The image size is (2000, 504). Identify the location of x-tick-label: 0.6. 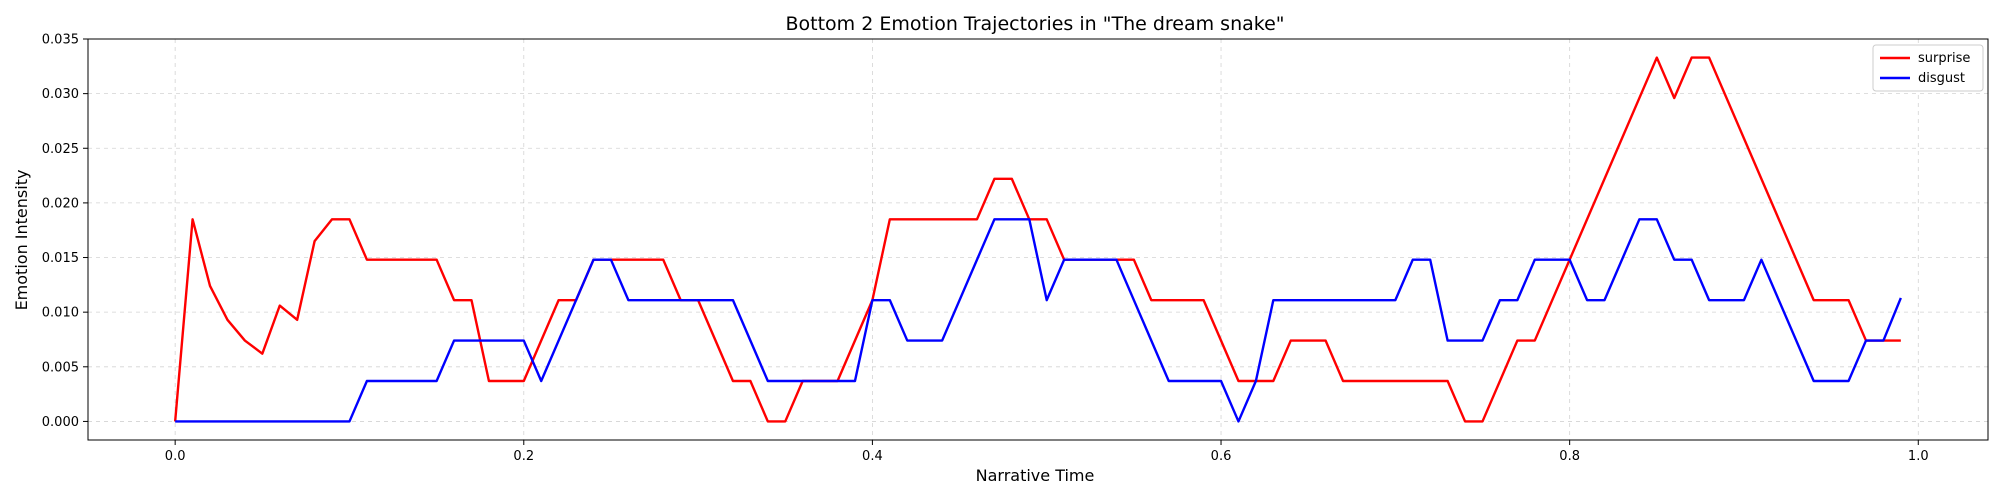
(1221, 456).